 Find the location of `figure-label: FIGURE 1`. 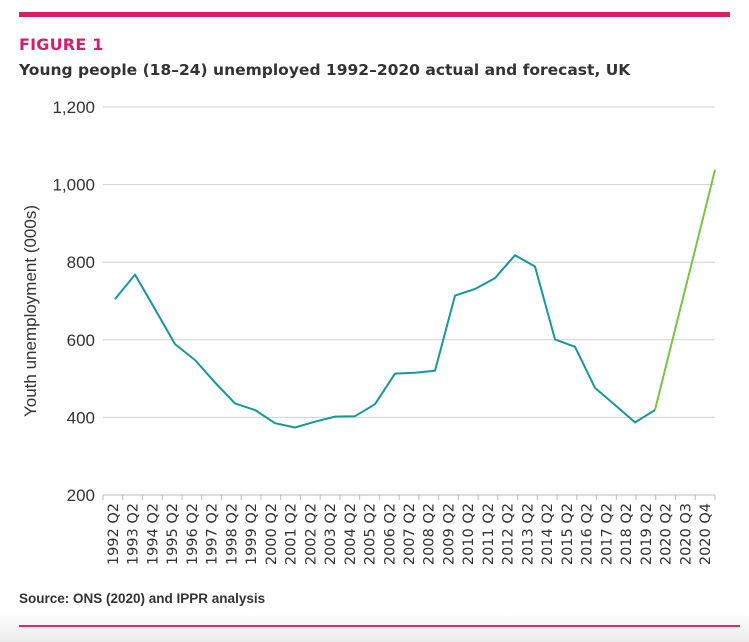

figure-label: FIGURE 1 is located at coordinates (61, 44).